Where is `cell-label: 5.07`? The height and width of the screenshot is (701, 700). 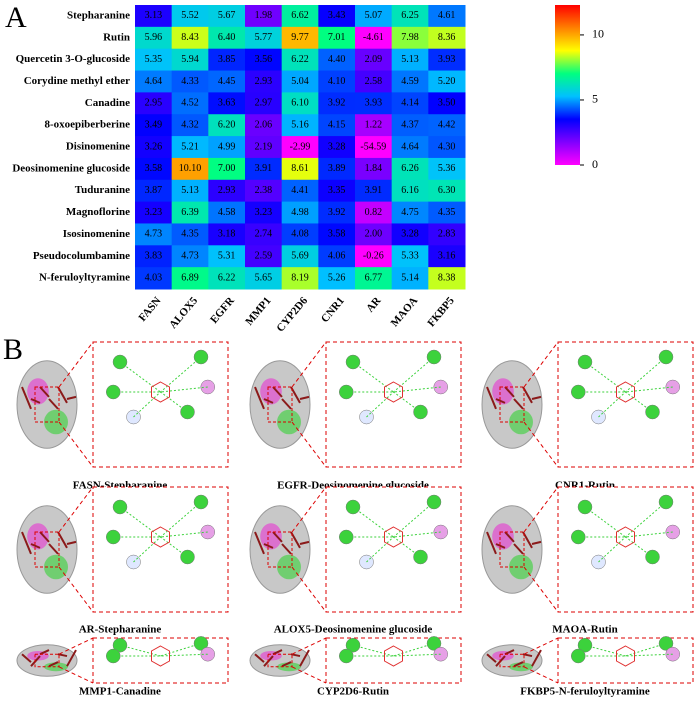
cell-label: 5.07 is located at coordinates (374, 15).